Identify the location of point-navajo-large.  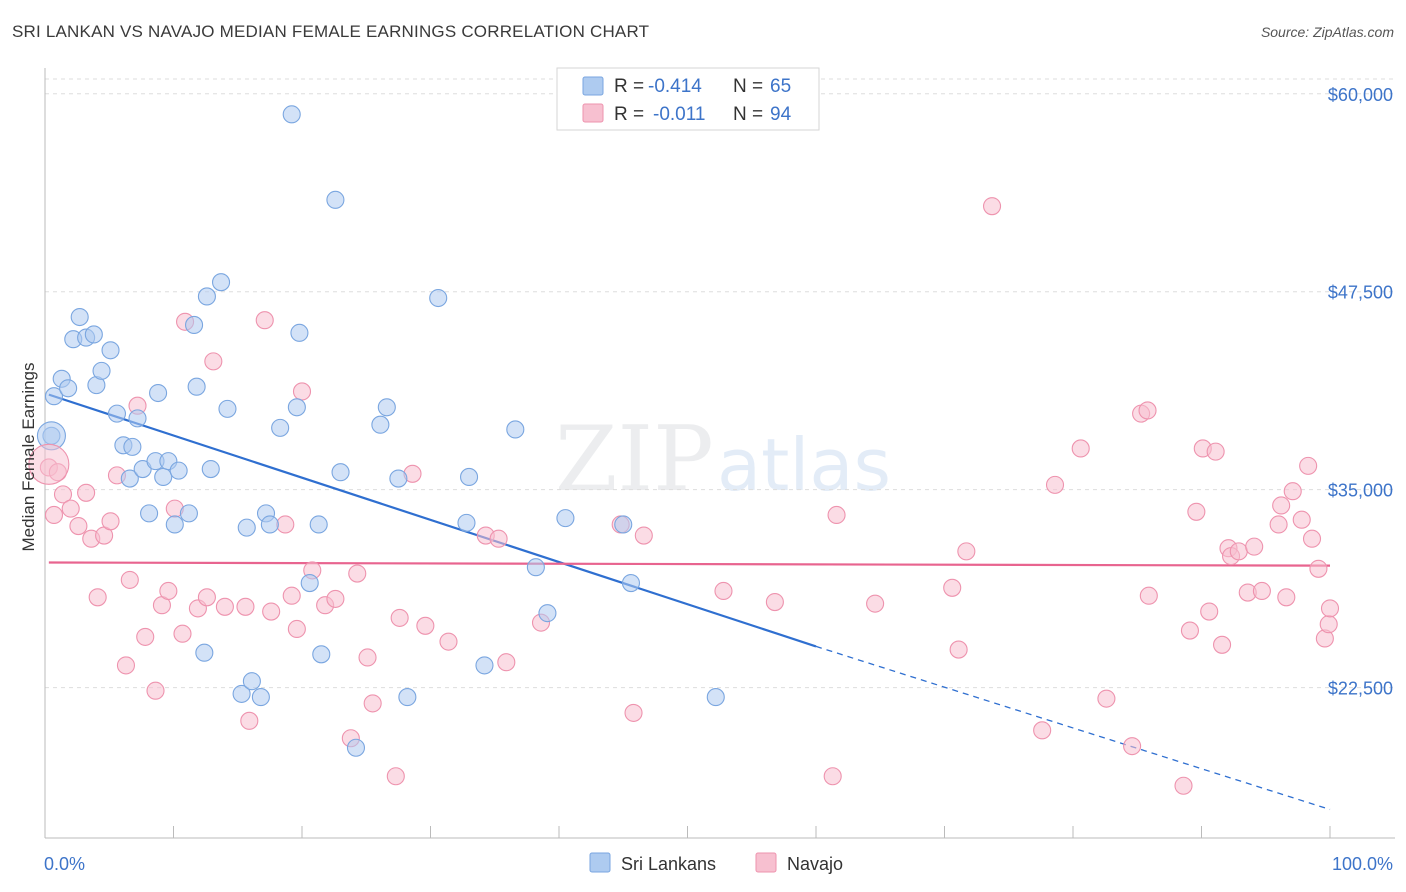
(49, 464).